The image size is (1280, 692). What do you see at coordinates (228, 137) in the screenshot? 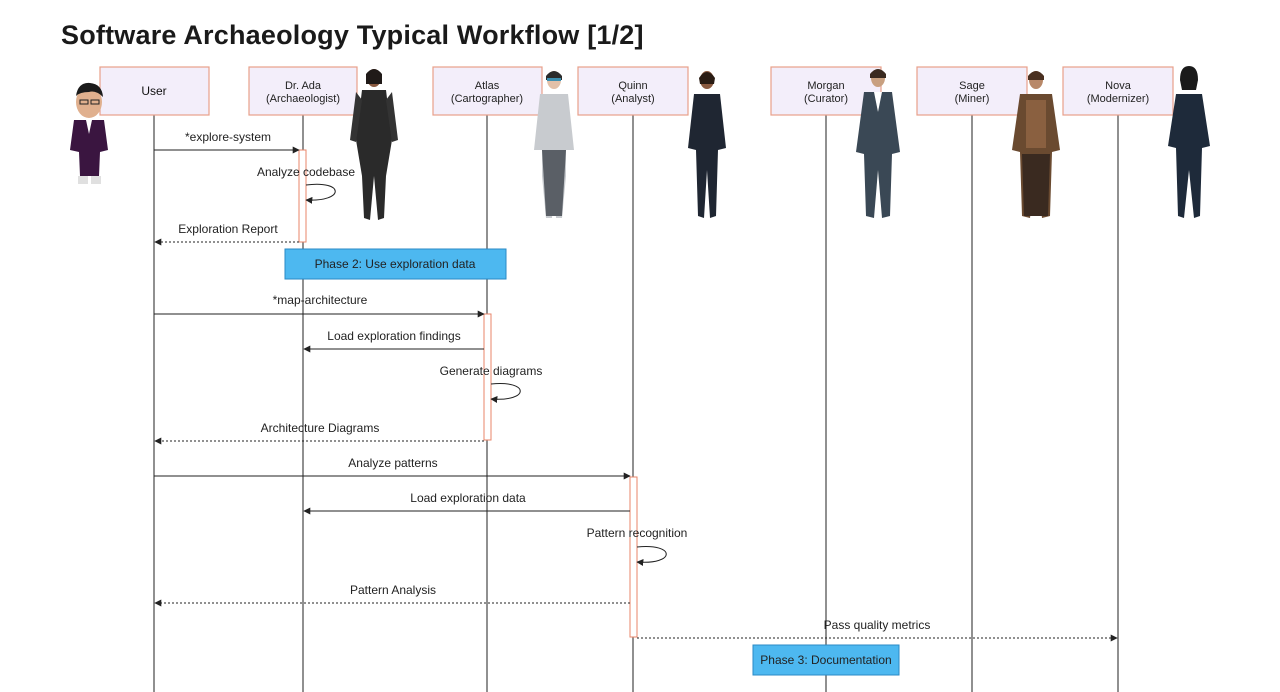
I see `message-label: *explore-system` at bounding box center [228, 137].